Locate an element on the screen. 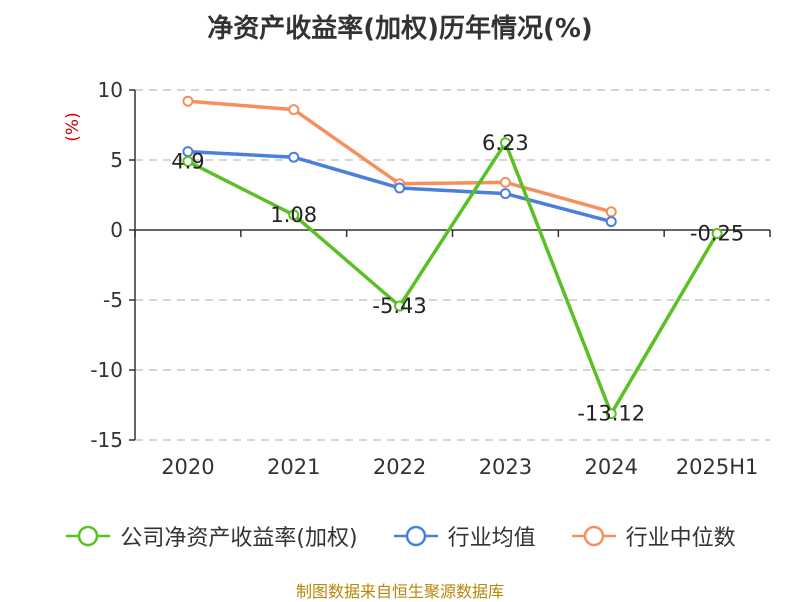 The image size is (800, 602). legend-item: 公司净资产收益率(加权) is located at coordinates (211, 536).